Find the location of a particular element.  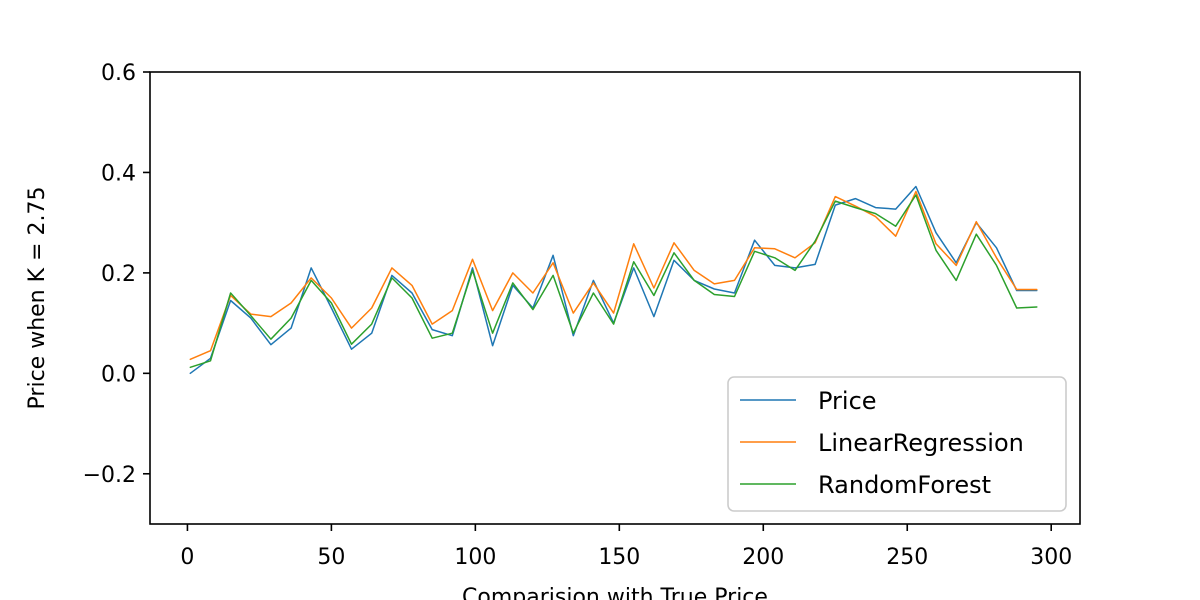

x-tick-label: 200 is located at coordinates (763, 557).